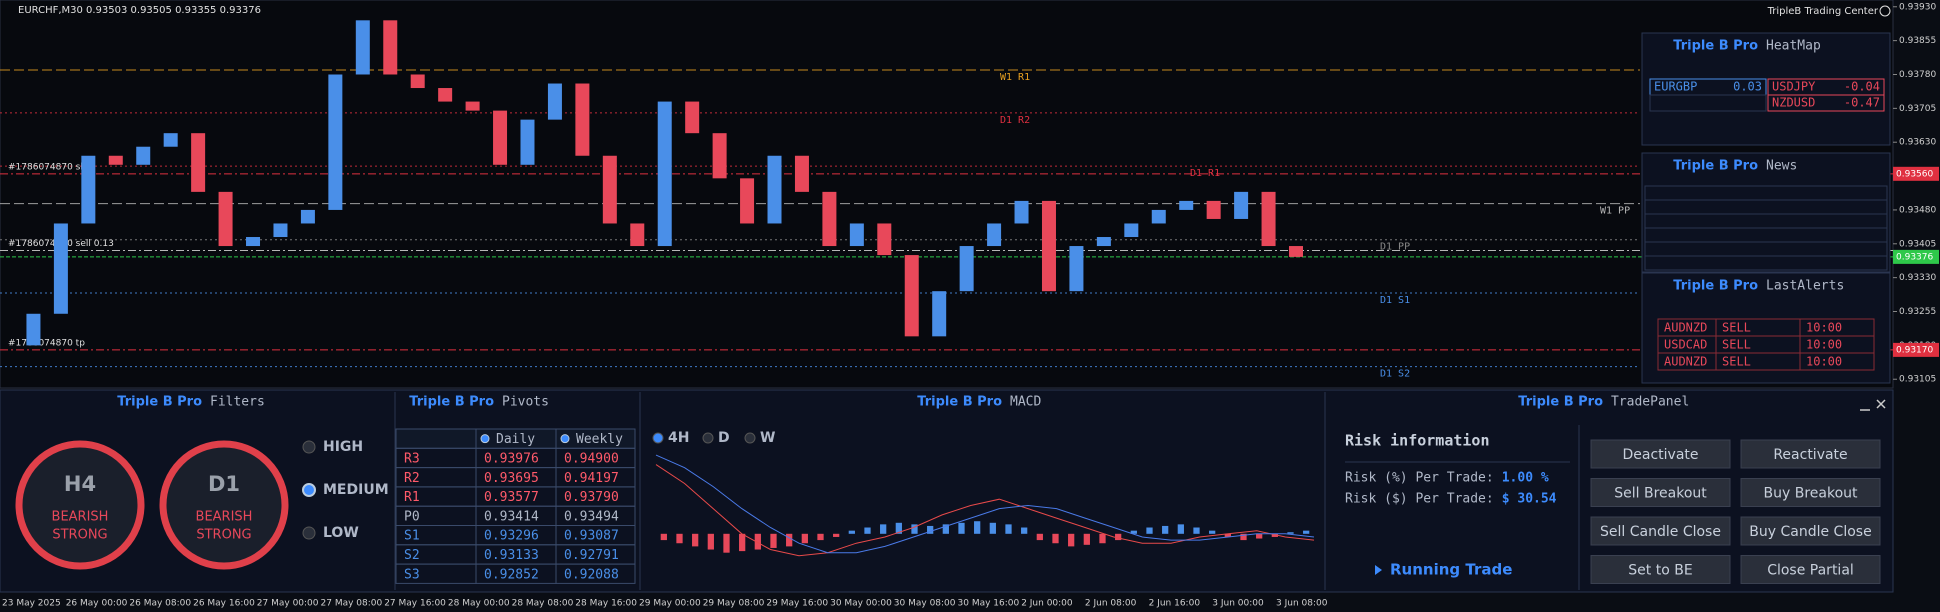  I want to click on expand-icon, so click(1378, 570).